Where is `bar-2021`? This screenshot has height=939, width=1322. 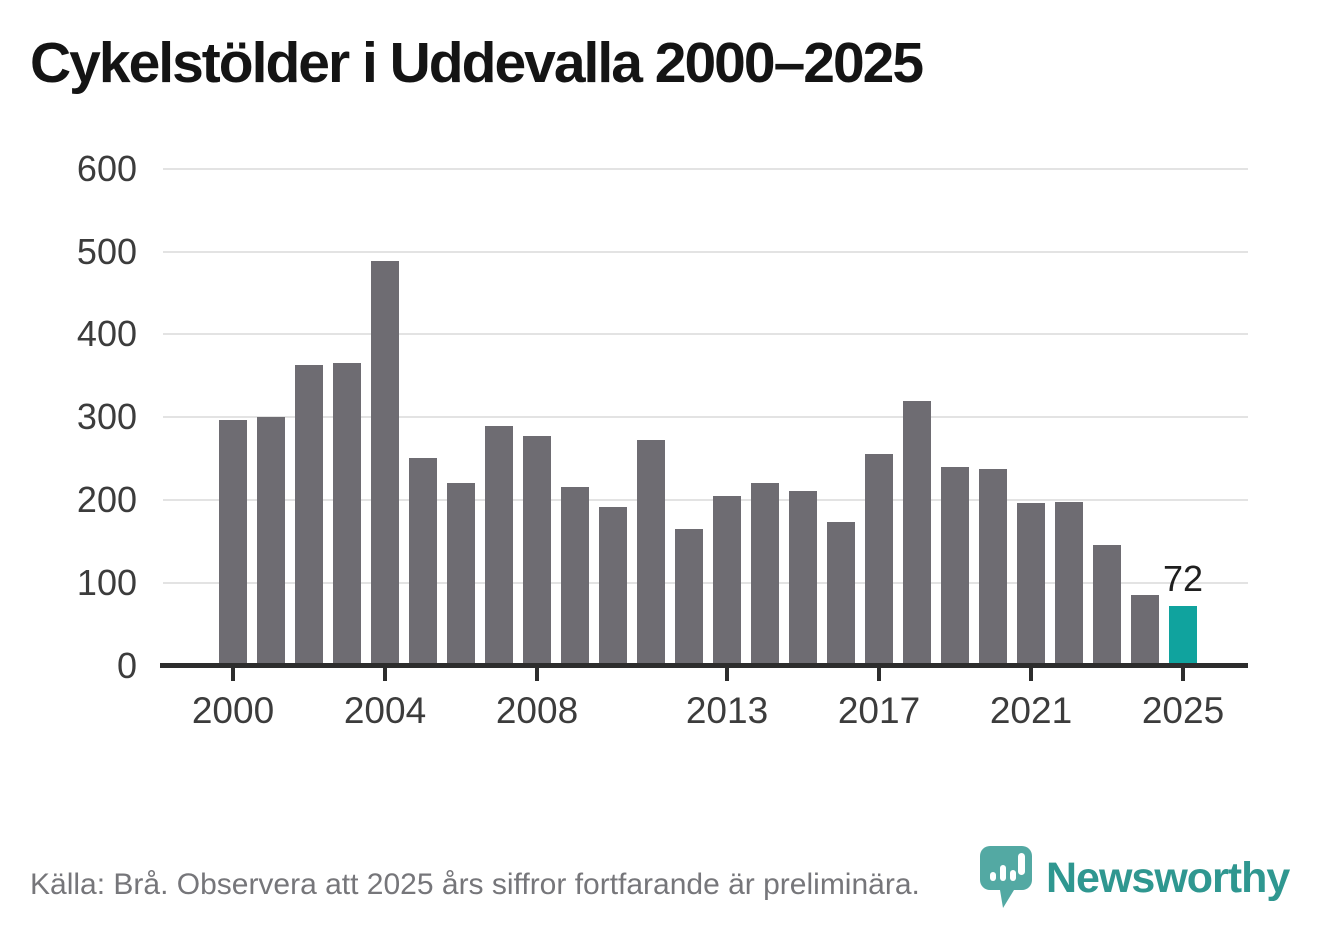 bar-2021 is located at coordinates (1031, 583).